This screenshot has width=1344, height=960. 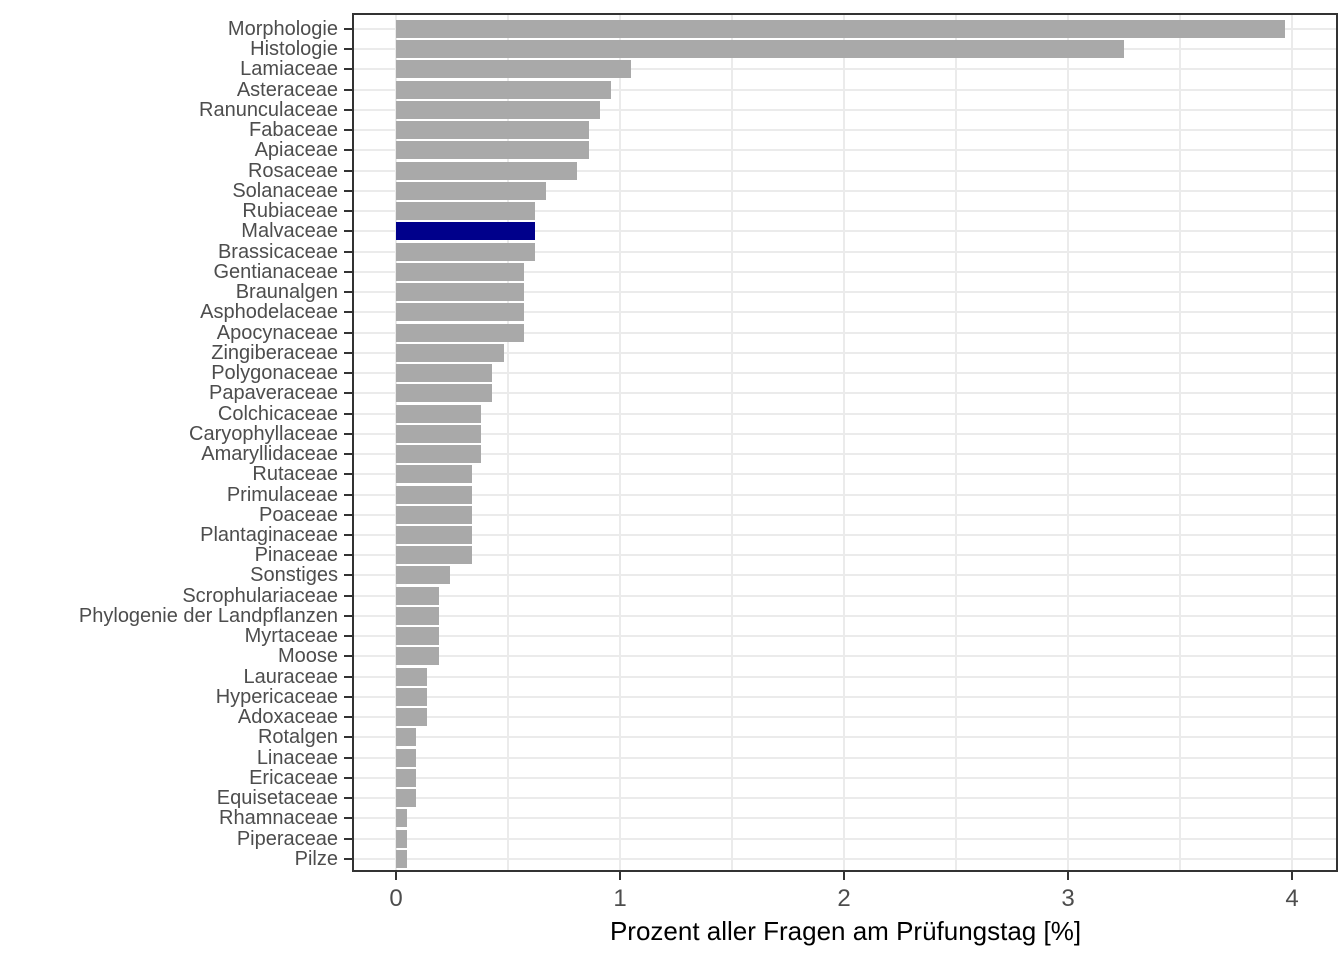 I want to click on bar-amaryllidaceae, so click(x=438, y=454).